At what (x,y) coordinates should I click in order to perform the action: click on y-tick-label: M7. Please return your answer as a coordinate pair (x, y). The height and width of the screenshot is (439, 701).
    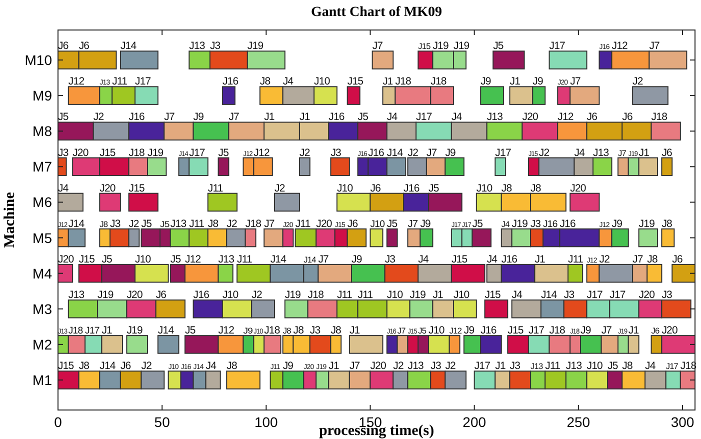
    Looking at the image, I should click on (42, 166).